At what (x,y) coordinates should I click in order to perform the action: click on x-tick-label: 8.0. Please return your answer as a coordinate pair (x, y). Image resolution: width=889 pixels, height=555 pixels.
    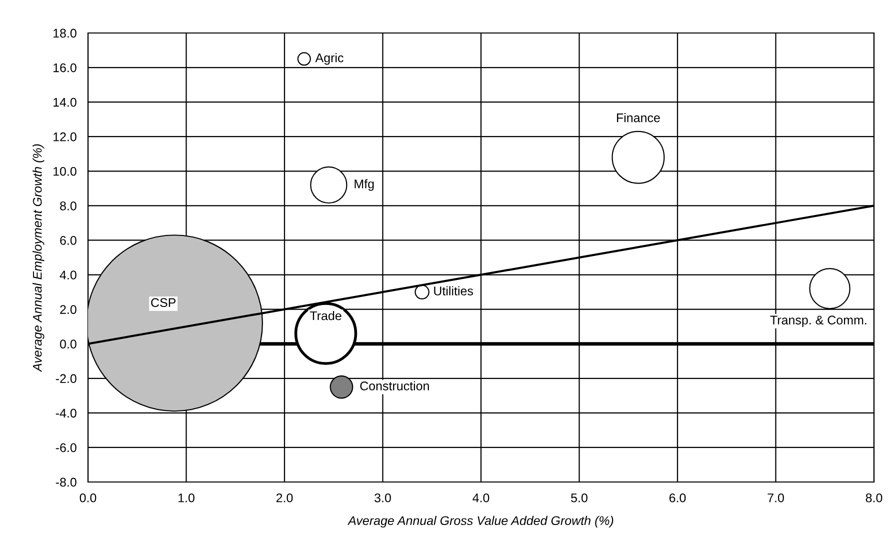
    Looking at the image, I should click on (874, 497).